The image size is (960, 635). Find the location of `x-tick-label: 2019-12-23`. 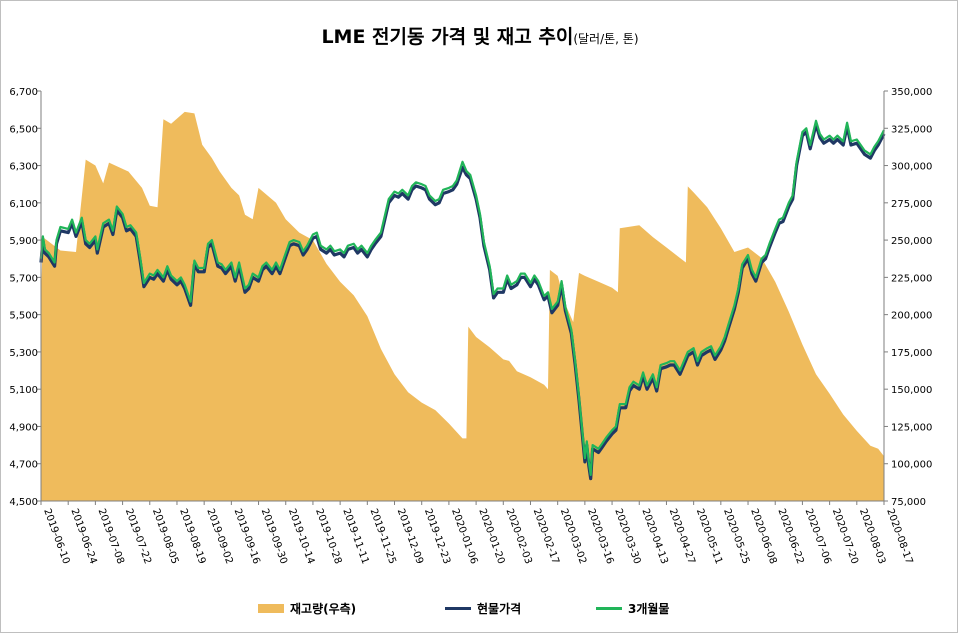

x-tick-label: 2019-12-23 is located at coordinates (437, 536).